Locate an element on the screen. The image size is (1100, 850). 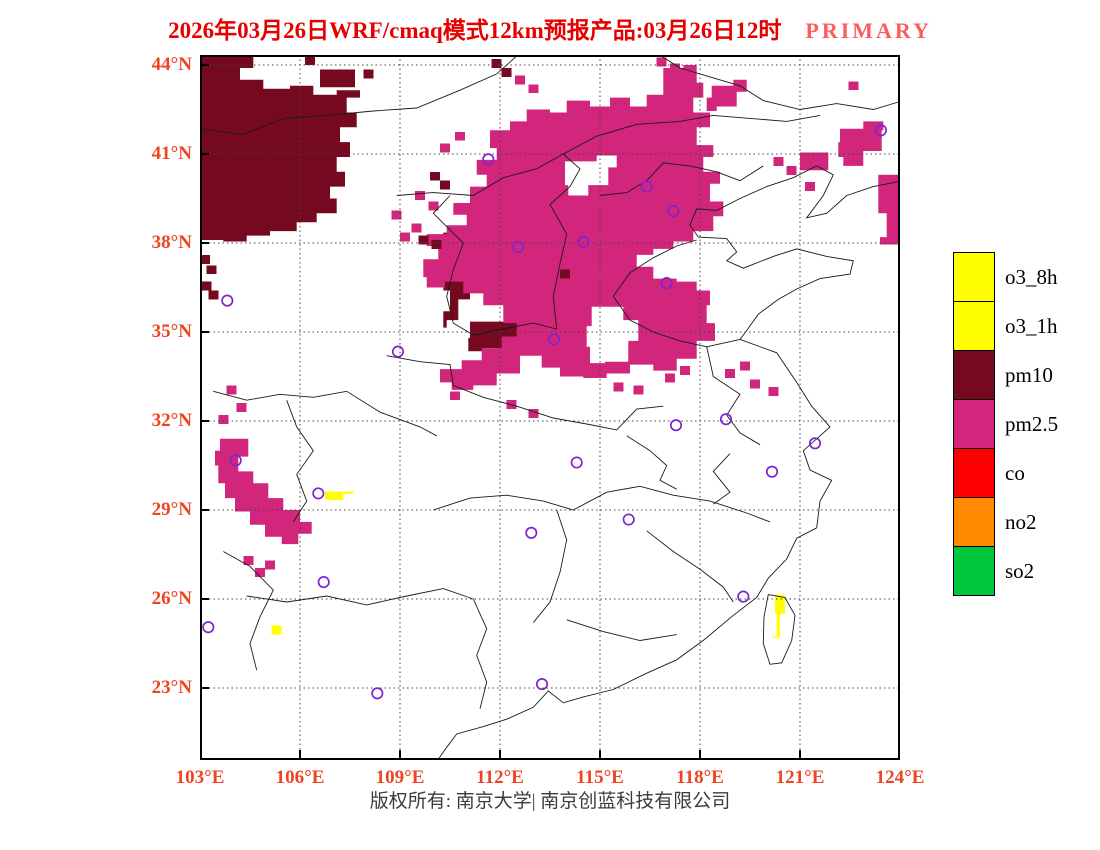
lat-tick-label: 29°N is located at coordinates (171, 509).